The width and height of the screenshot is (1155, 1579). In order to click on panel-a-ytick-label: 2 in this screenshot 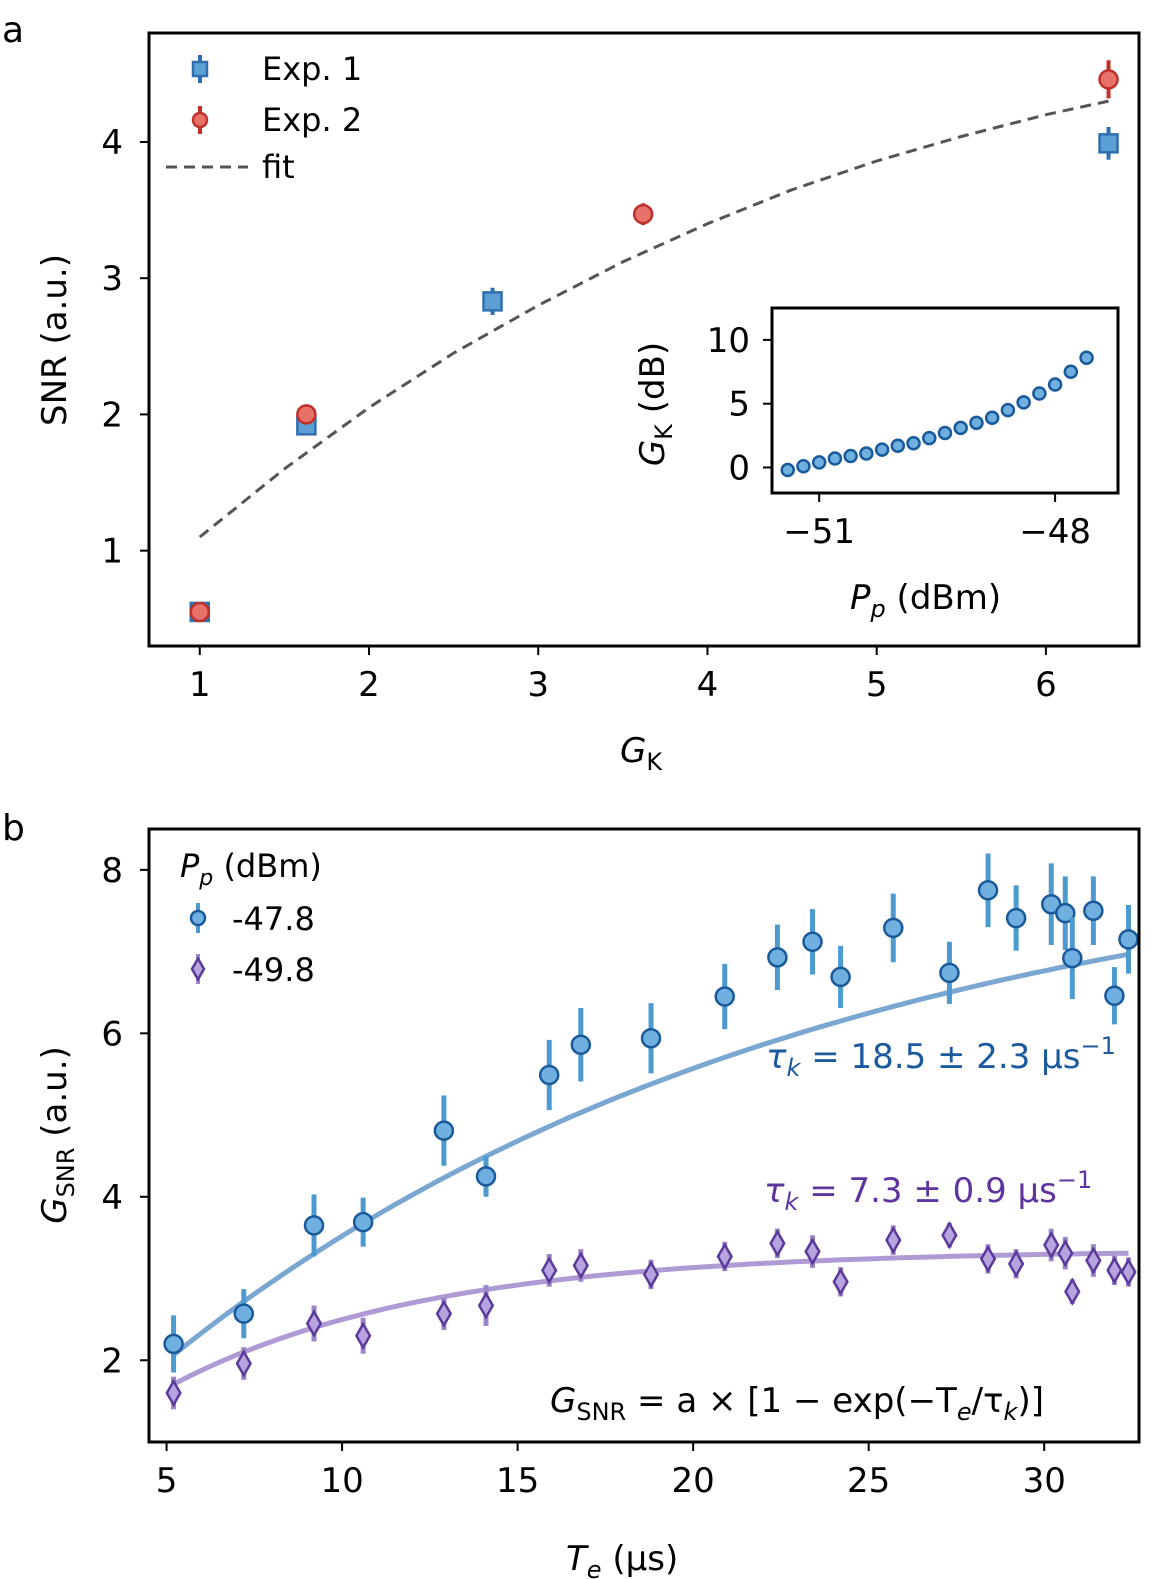, I will do `click(112, 415)`.